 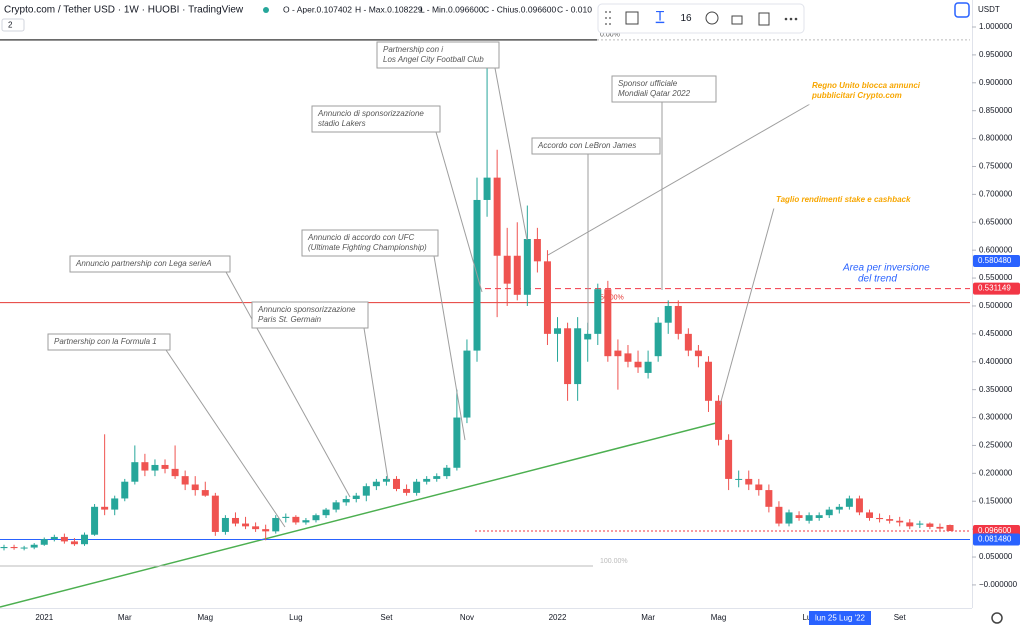 I want to click on more-button, so click(x=791, y=19).